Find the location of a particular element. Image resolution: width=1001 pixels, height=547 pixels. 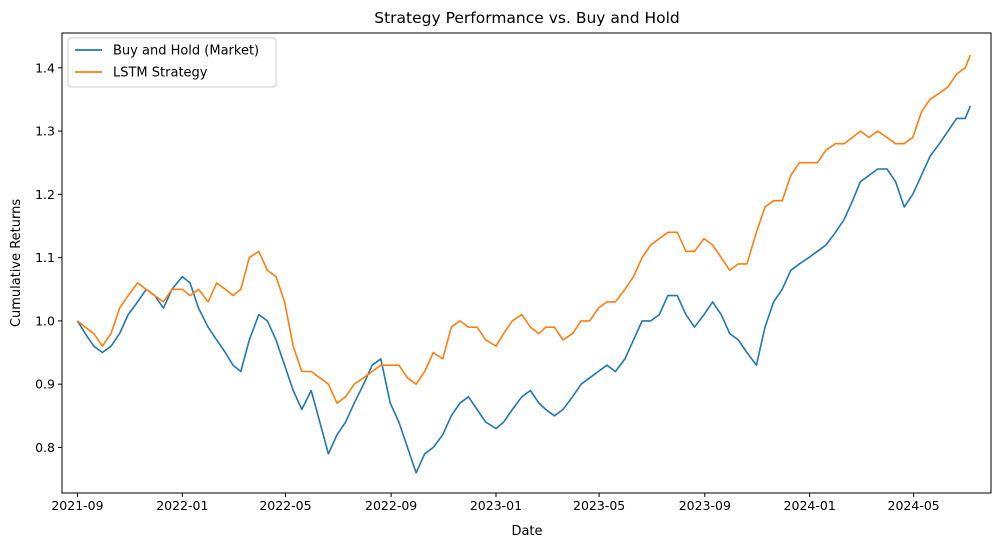

legend: Buy and Hold (Market) LSTM Strategy is located at coordinates (172, 62).